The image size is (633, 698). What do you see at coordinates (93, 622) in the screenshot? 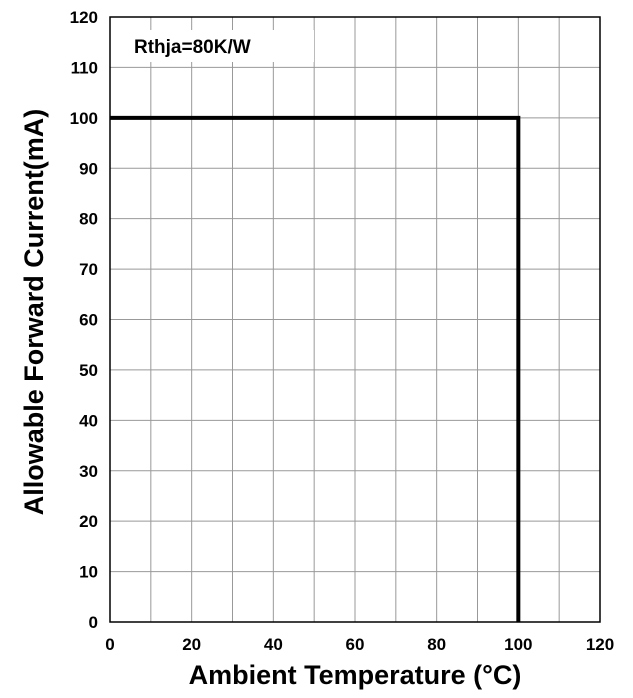
I see `y-tick-label: 0` at bounding box center [93, 622].